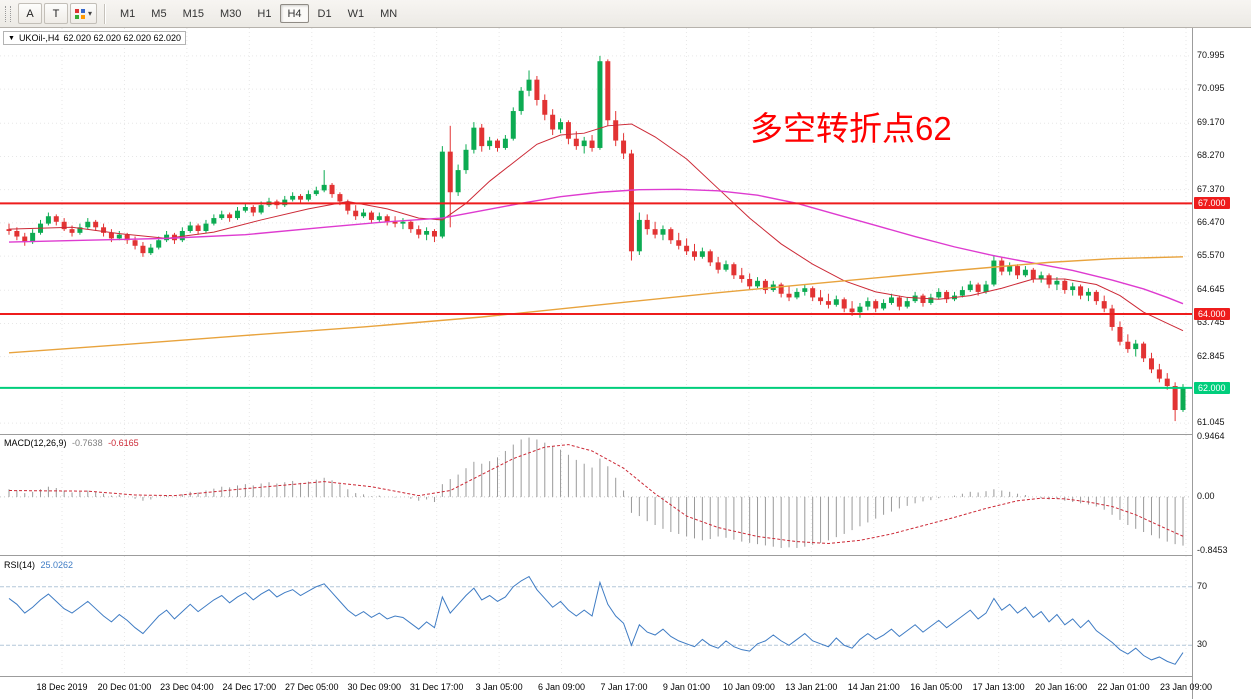  I want to click on macd-main-value: -0.7638, so click(87, 443).